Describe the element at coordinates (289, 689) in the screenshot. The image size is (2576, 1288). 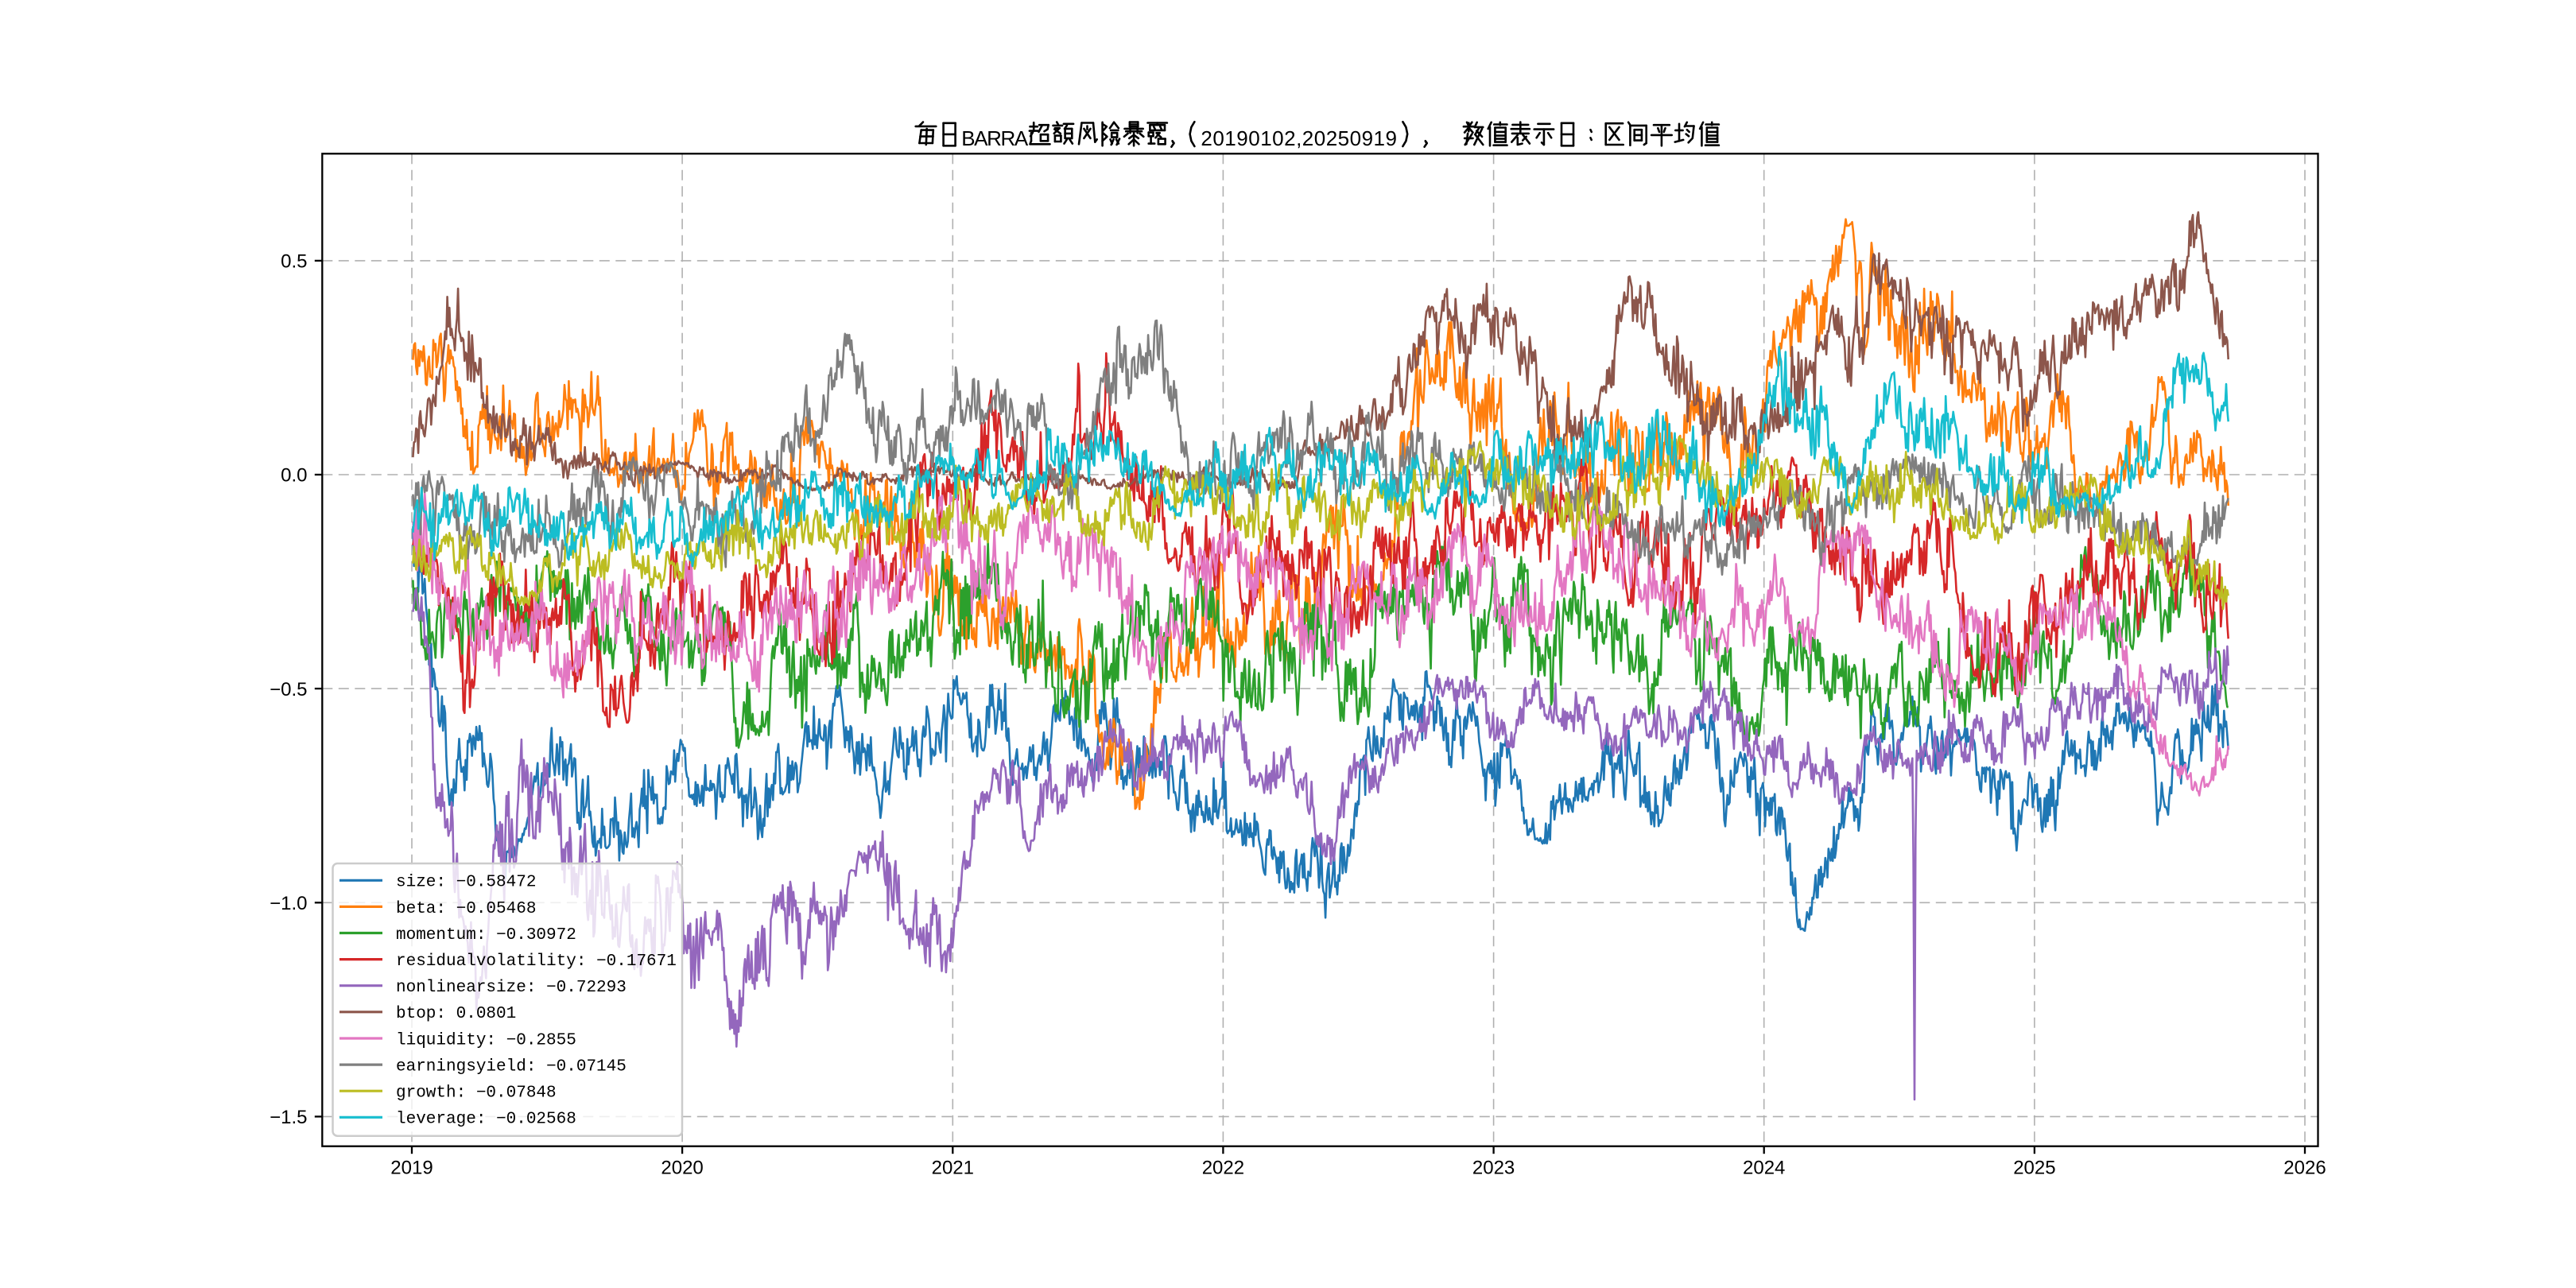
I see `svg-text: −0.5` at that location.